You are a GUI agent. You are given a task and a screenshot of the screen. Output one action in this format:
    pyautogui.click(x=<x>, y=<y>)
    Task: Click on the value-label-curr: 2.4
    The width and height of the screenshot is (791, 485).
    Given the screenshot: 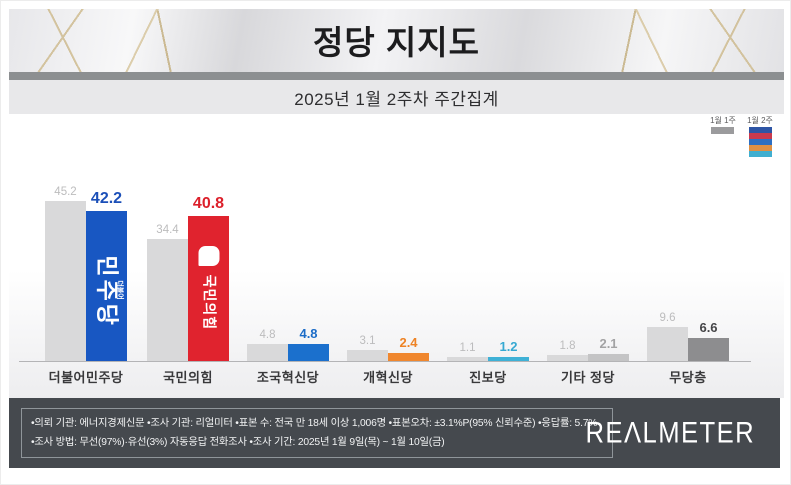 What is the action you would take?
    pyautogui.click(x=408, y=342)
    